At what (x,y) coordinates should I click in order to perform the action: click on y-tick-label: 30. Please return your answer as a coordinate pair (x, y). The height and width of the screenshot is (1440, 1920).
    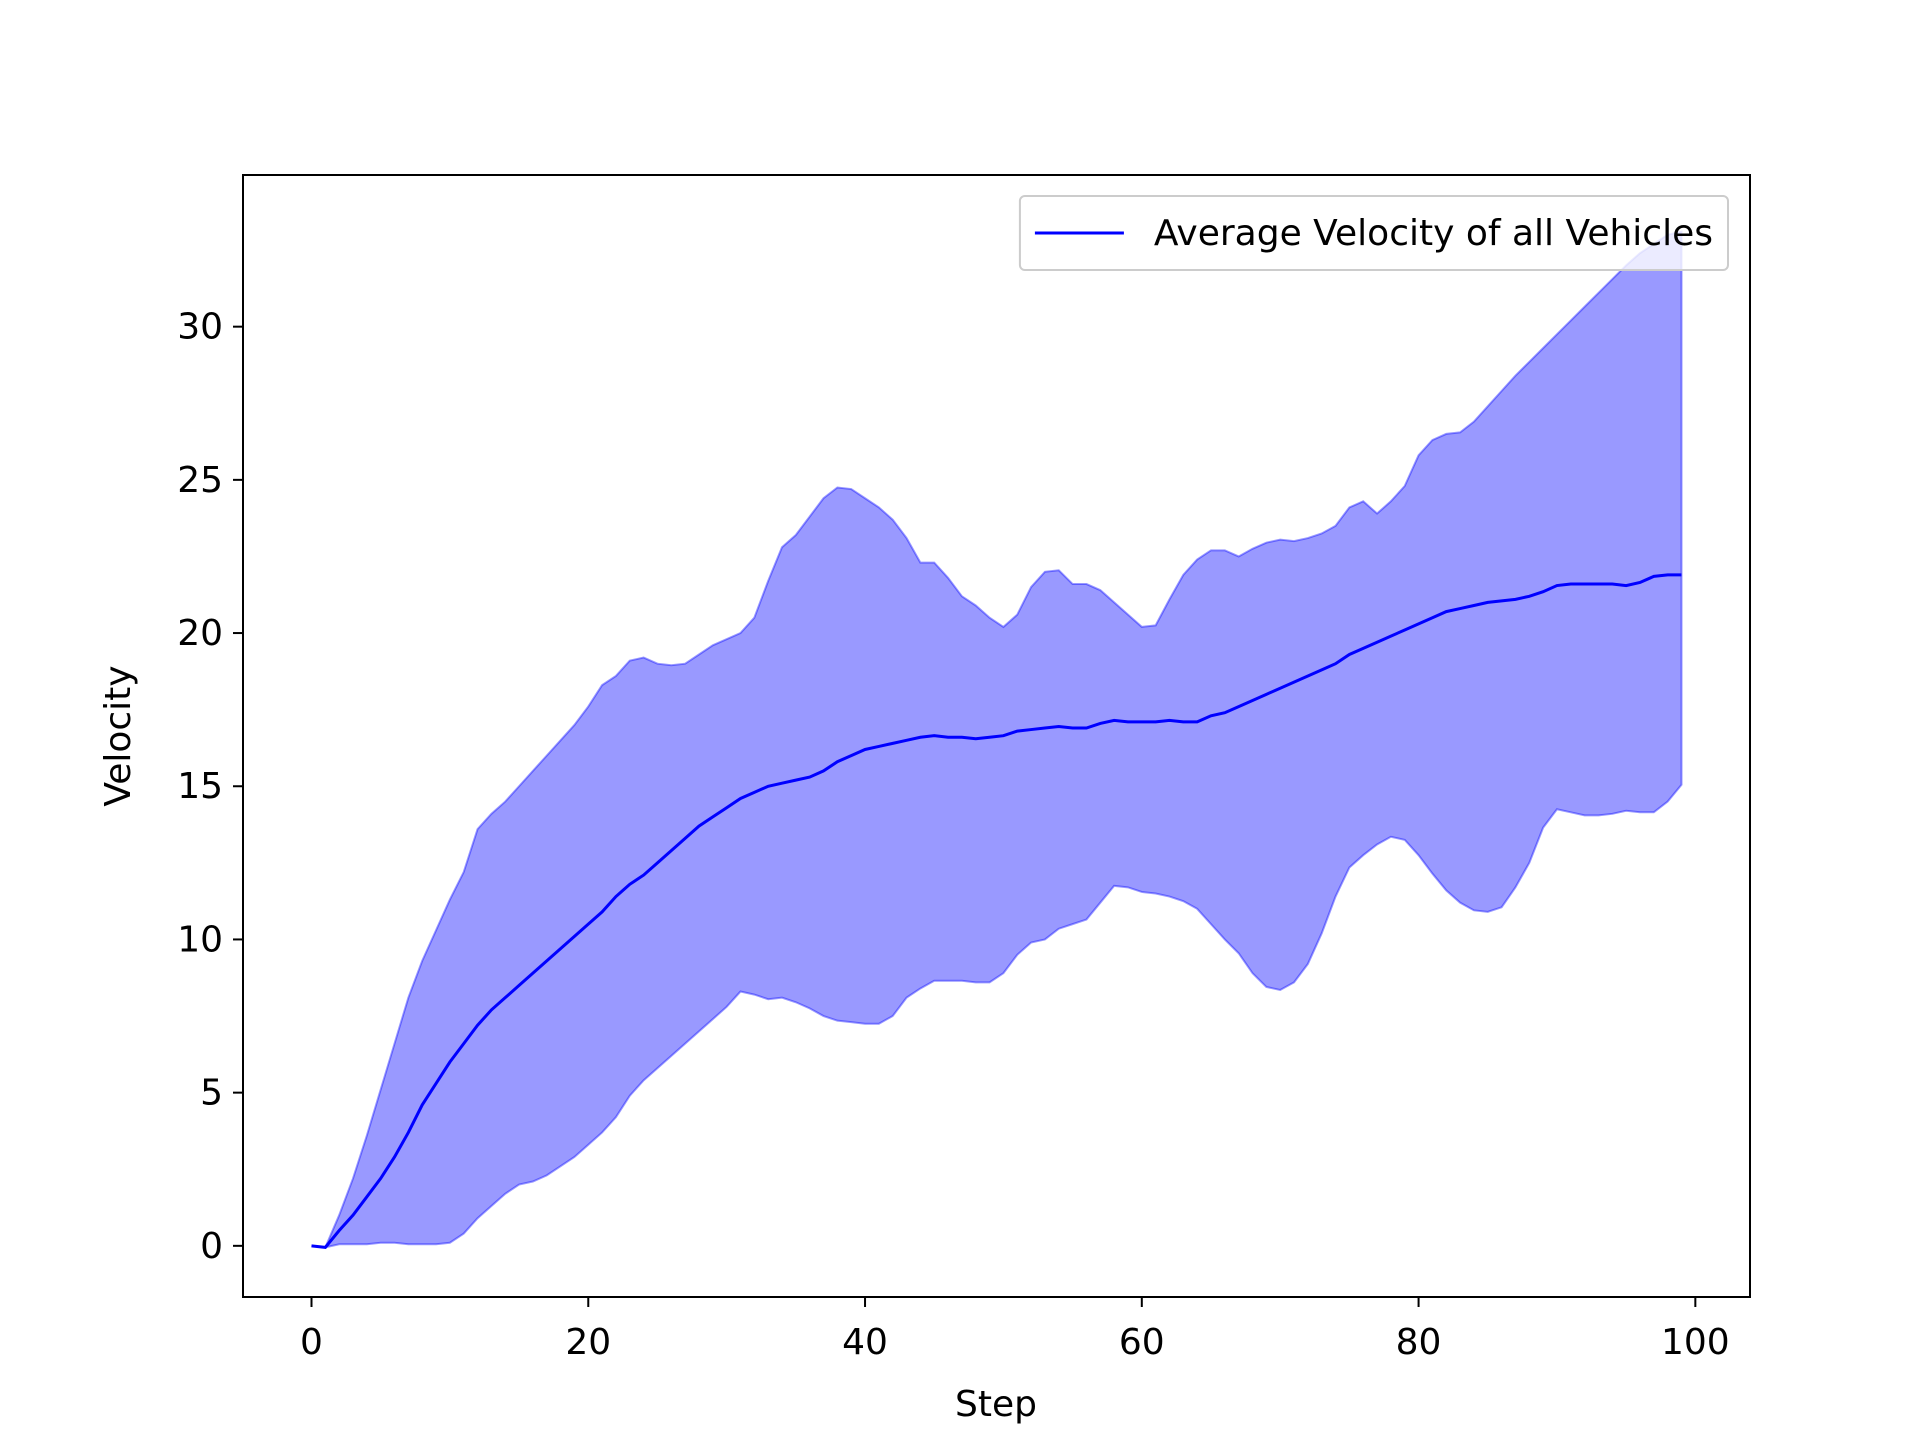
    Looking at the image, I should click on (200, 327).